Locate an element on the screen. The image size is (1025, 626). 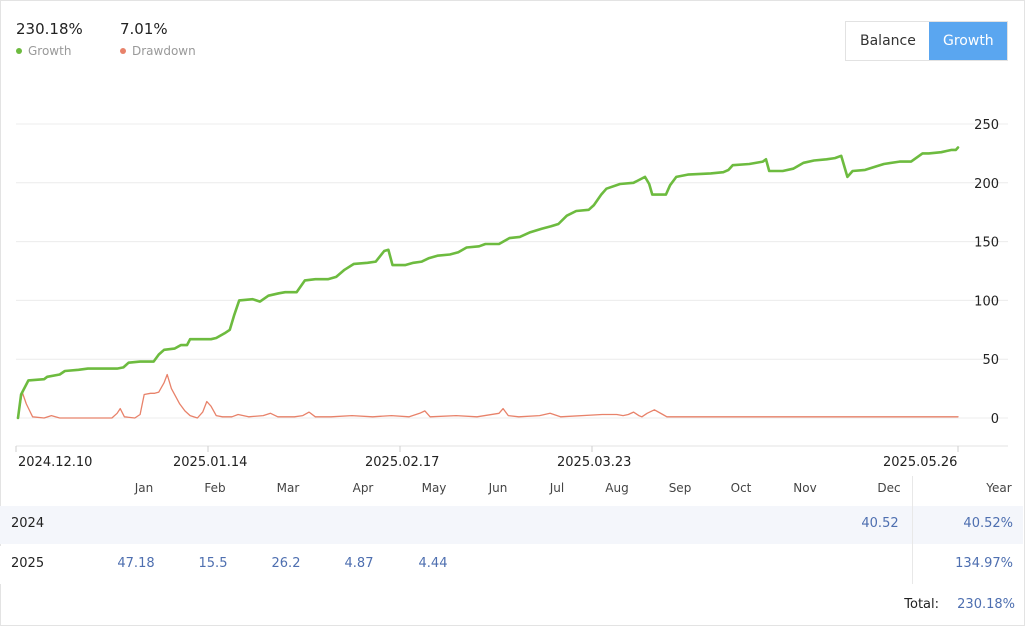
month-column-header: Oct is located at coordinates (741, 488).